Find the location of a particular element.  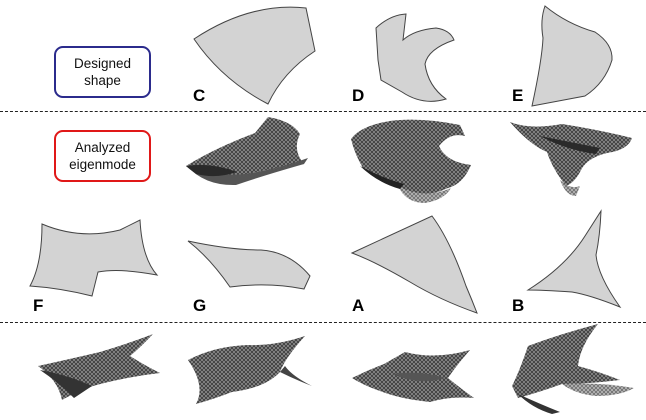

eigenmode-g is located at coordinates (250, 370).